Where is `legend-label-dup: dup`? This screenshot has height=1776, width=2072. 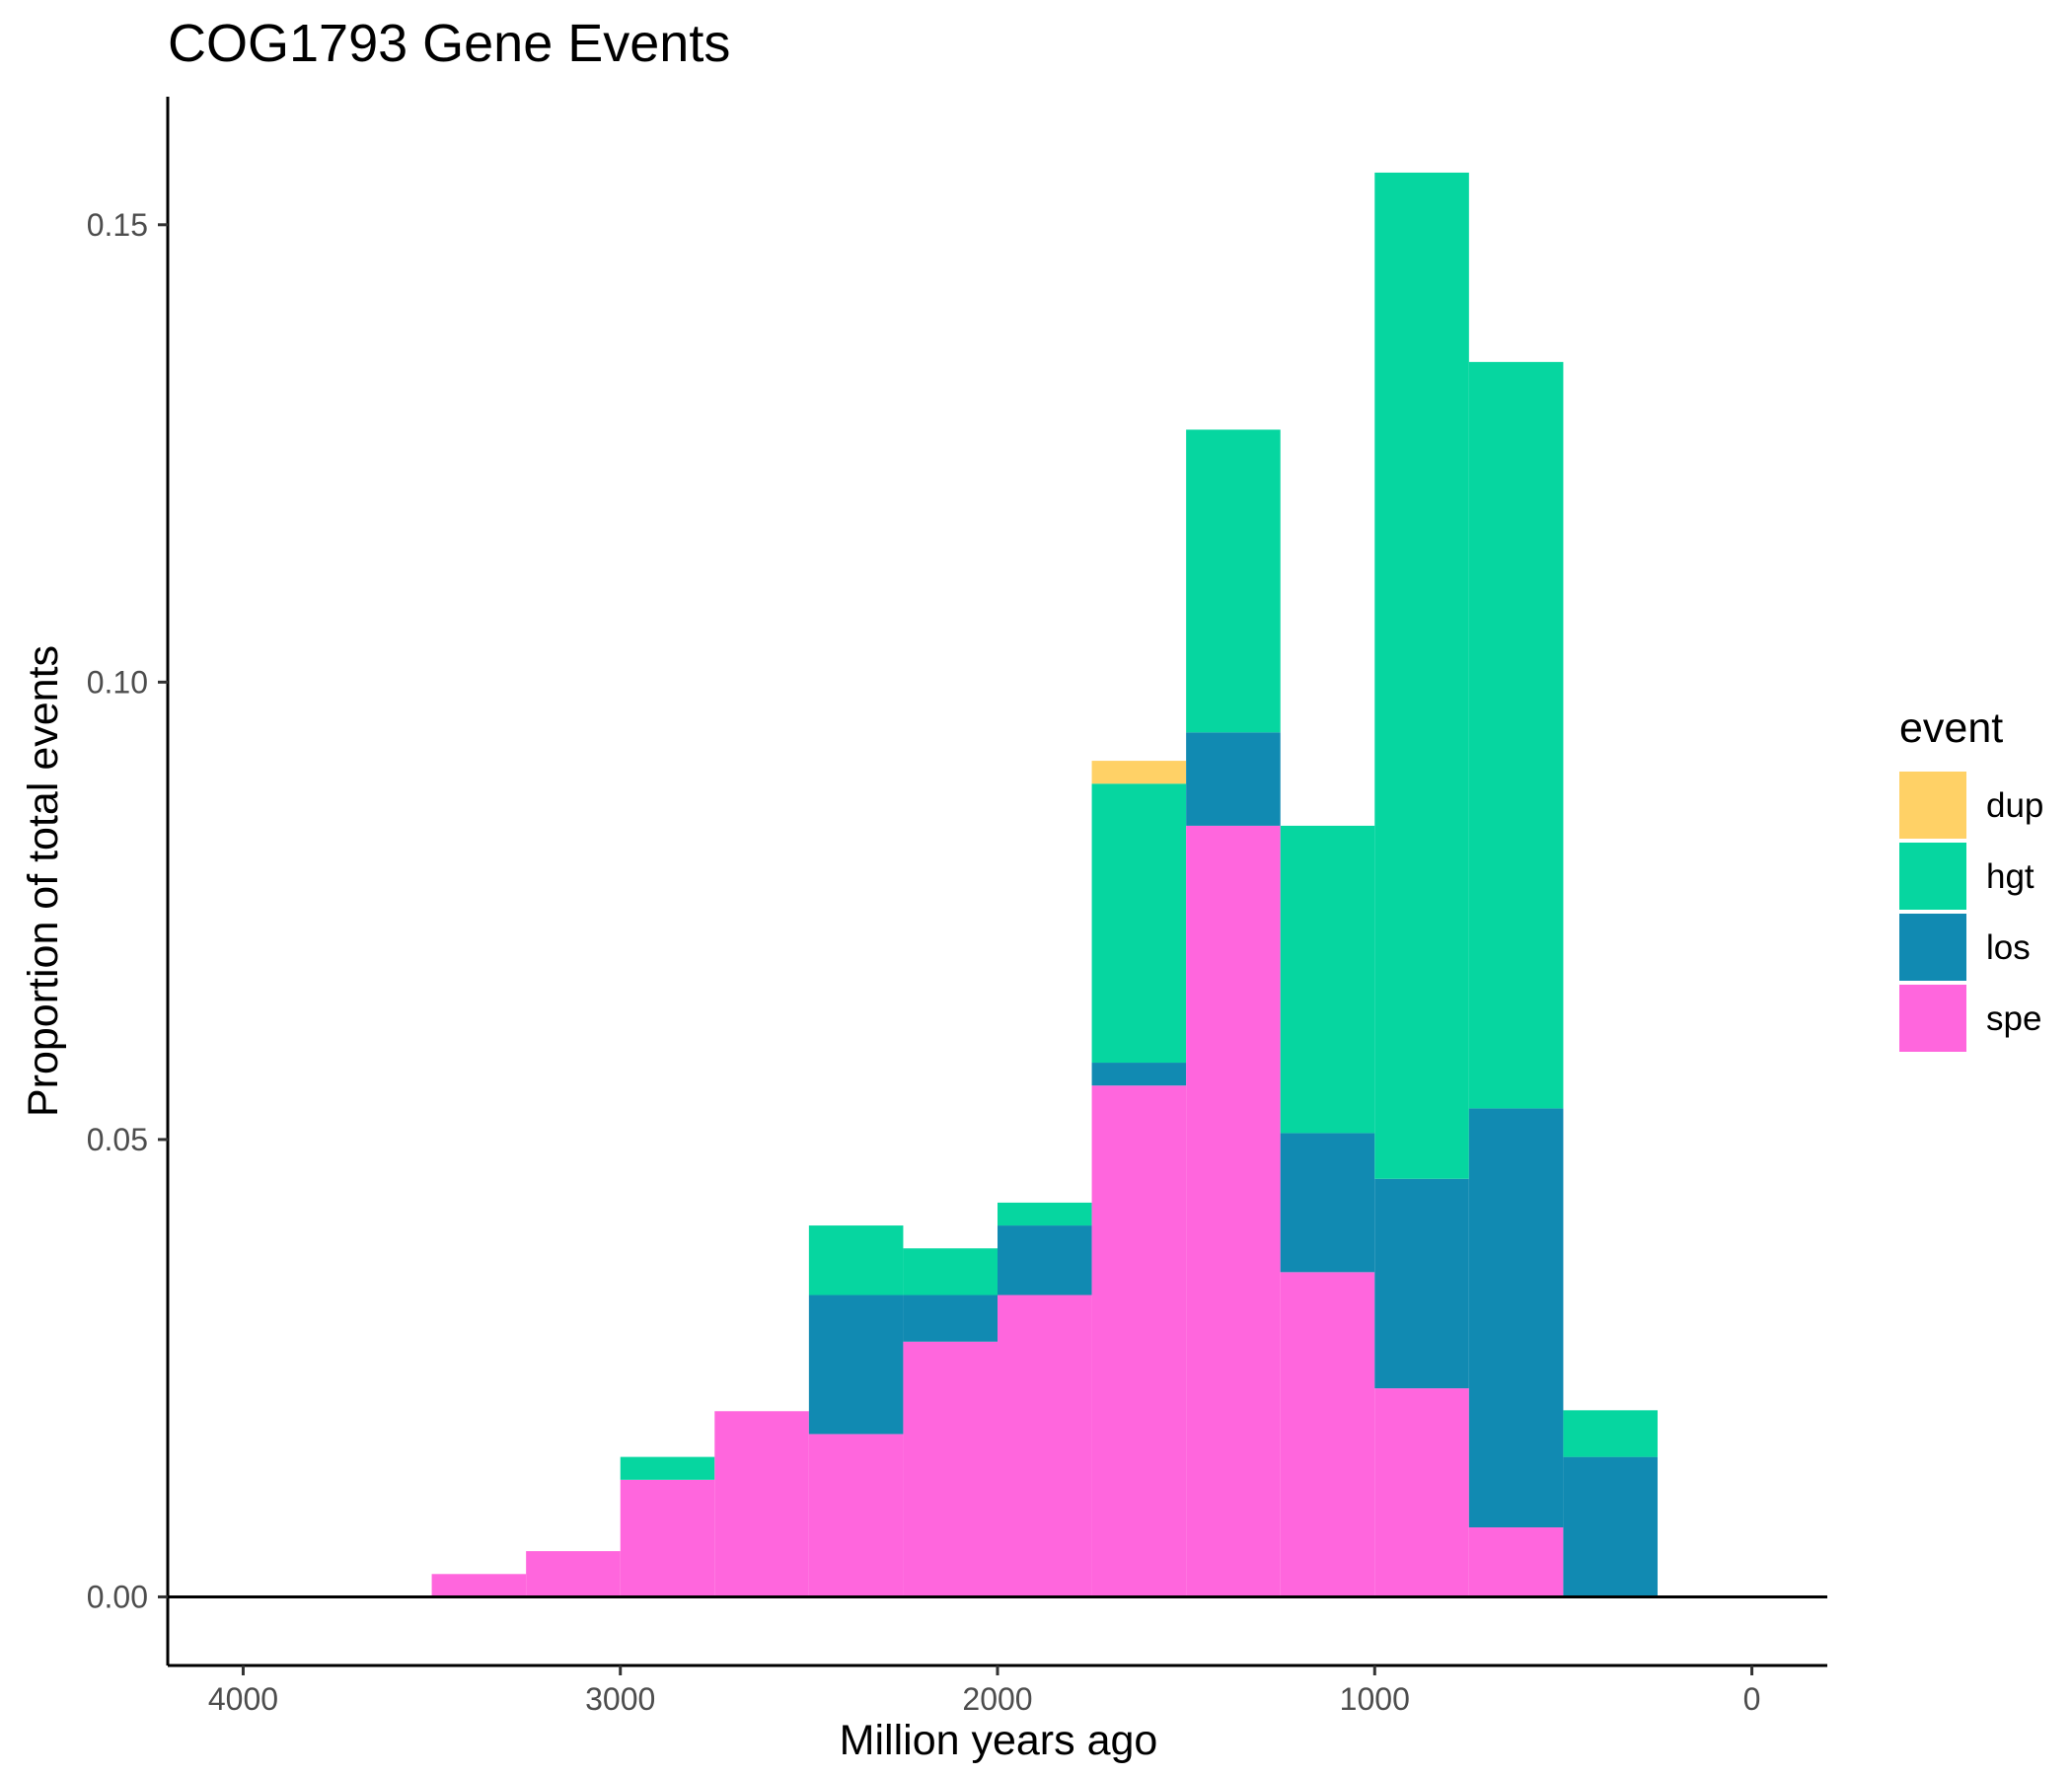
legend-label-dup: dup is located at coordinates (2015, 806).